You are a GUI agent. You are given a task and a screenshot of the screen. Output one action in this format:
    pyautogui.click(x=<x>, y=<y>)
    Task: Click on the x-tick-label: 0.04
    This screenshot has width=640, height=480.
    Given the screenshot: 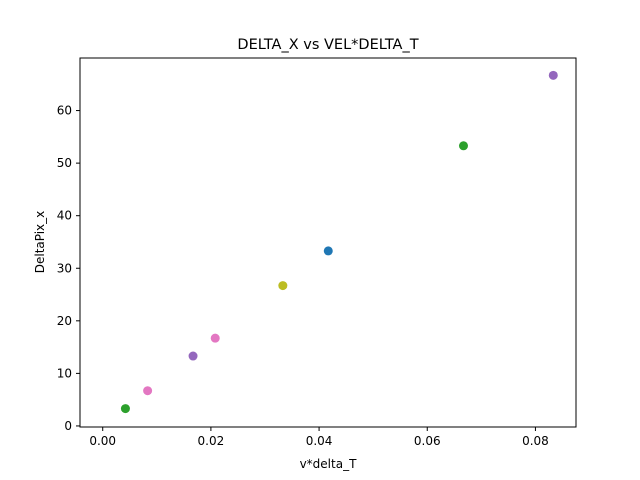 What is the action you would take?
    pyautogui.click(x=319, y=441)
    